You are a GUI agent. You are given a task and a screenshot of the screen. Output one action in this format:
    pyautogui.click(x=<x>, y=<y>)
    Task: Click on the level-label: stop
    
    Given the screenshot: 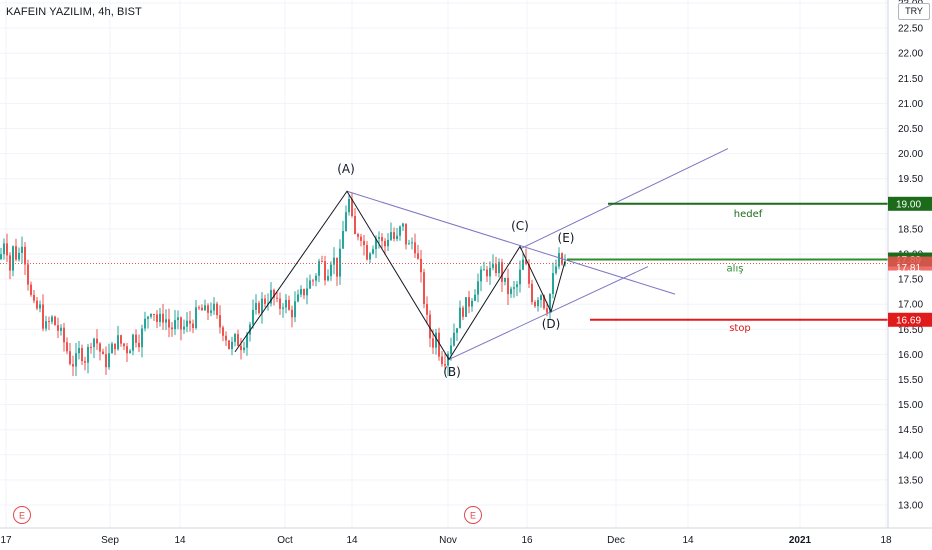 What is the action you would take?
    pyautogui.click(x=740, y=328)
    